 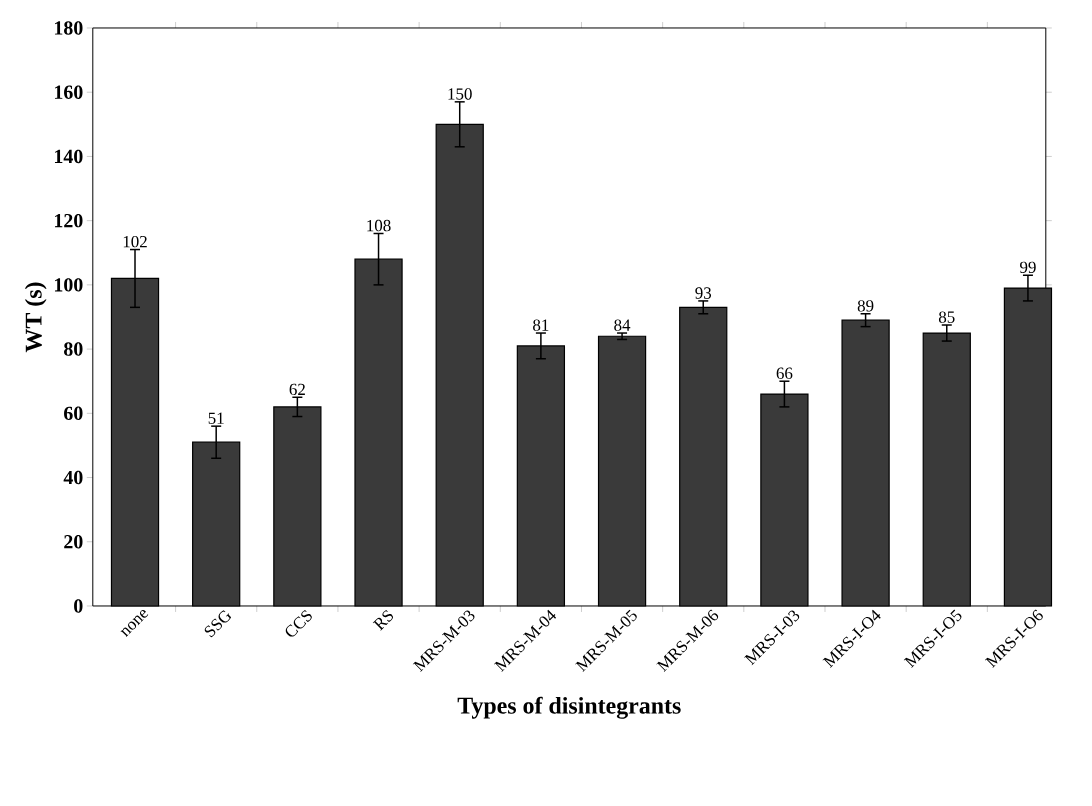 I want to click on x-tick-label: SSG, so click(x=218, y=624).